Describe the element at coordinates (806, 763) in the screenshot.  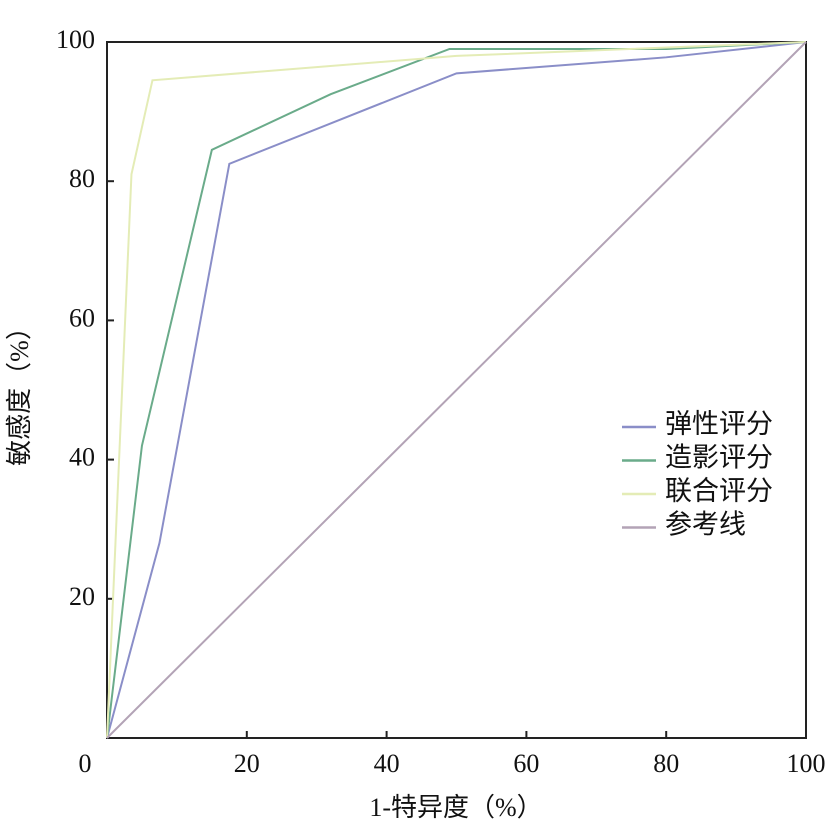
I see `x-tick-label: 100` at that location.